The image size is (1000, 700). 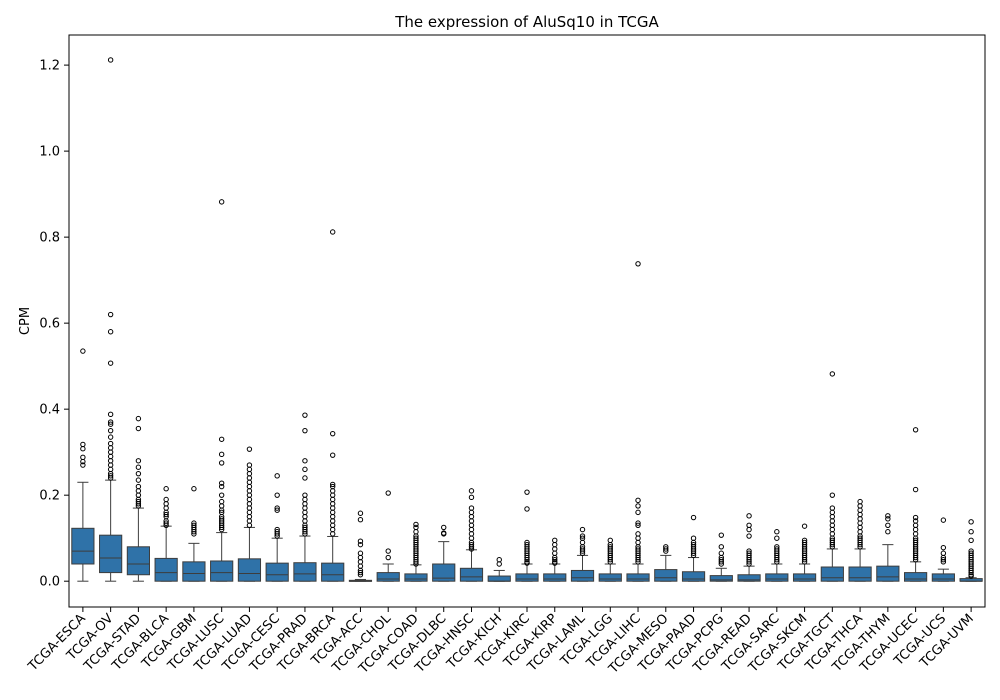 What do you see at coordinates (49, 496) in the screenshot?
I see `y-tick-label: 0.2` at bounding box center [49, 496].